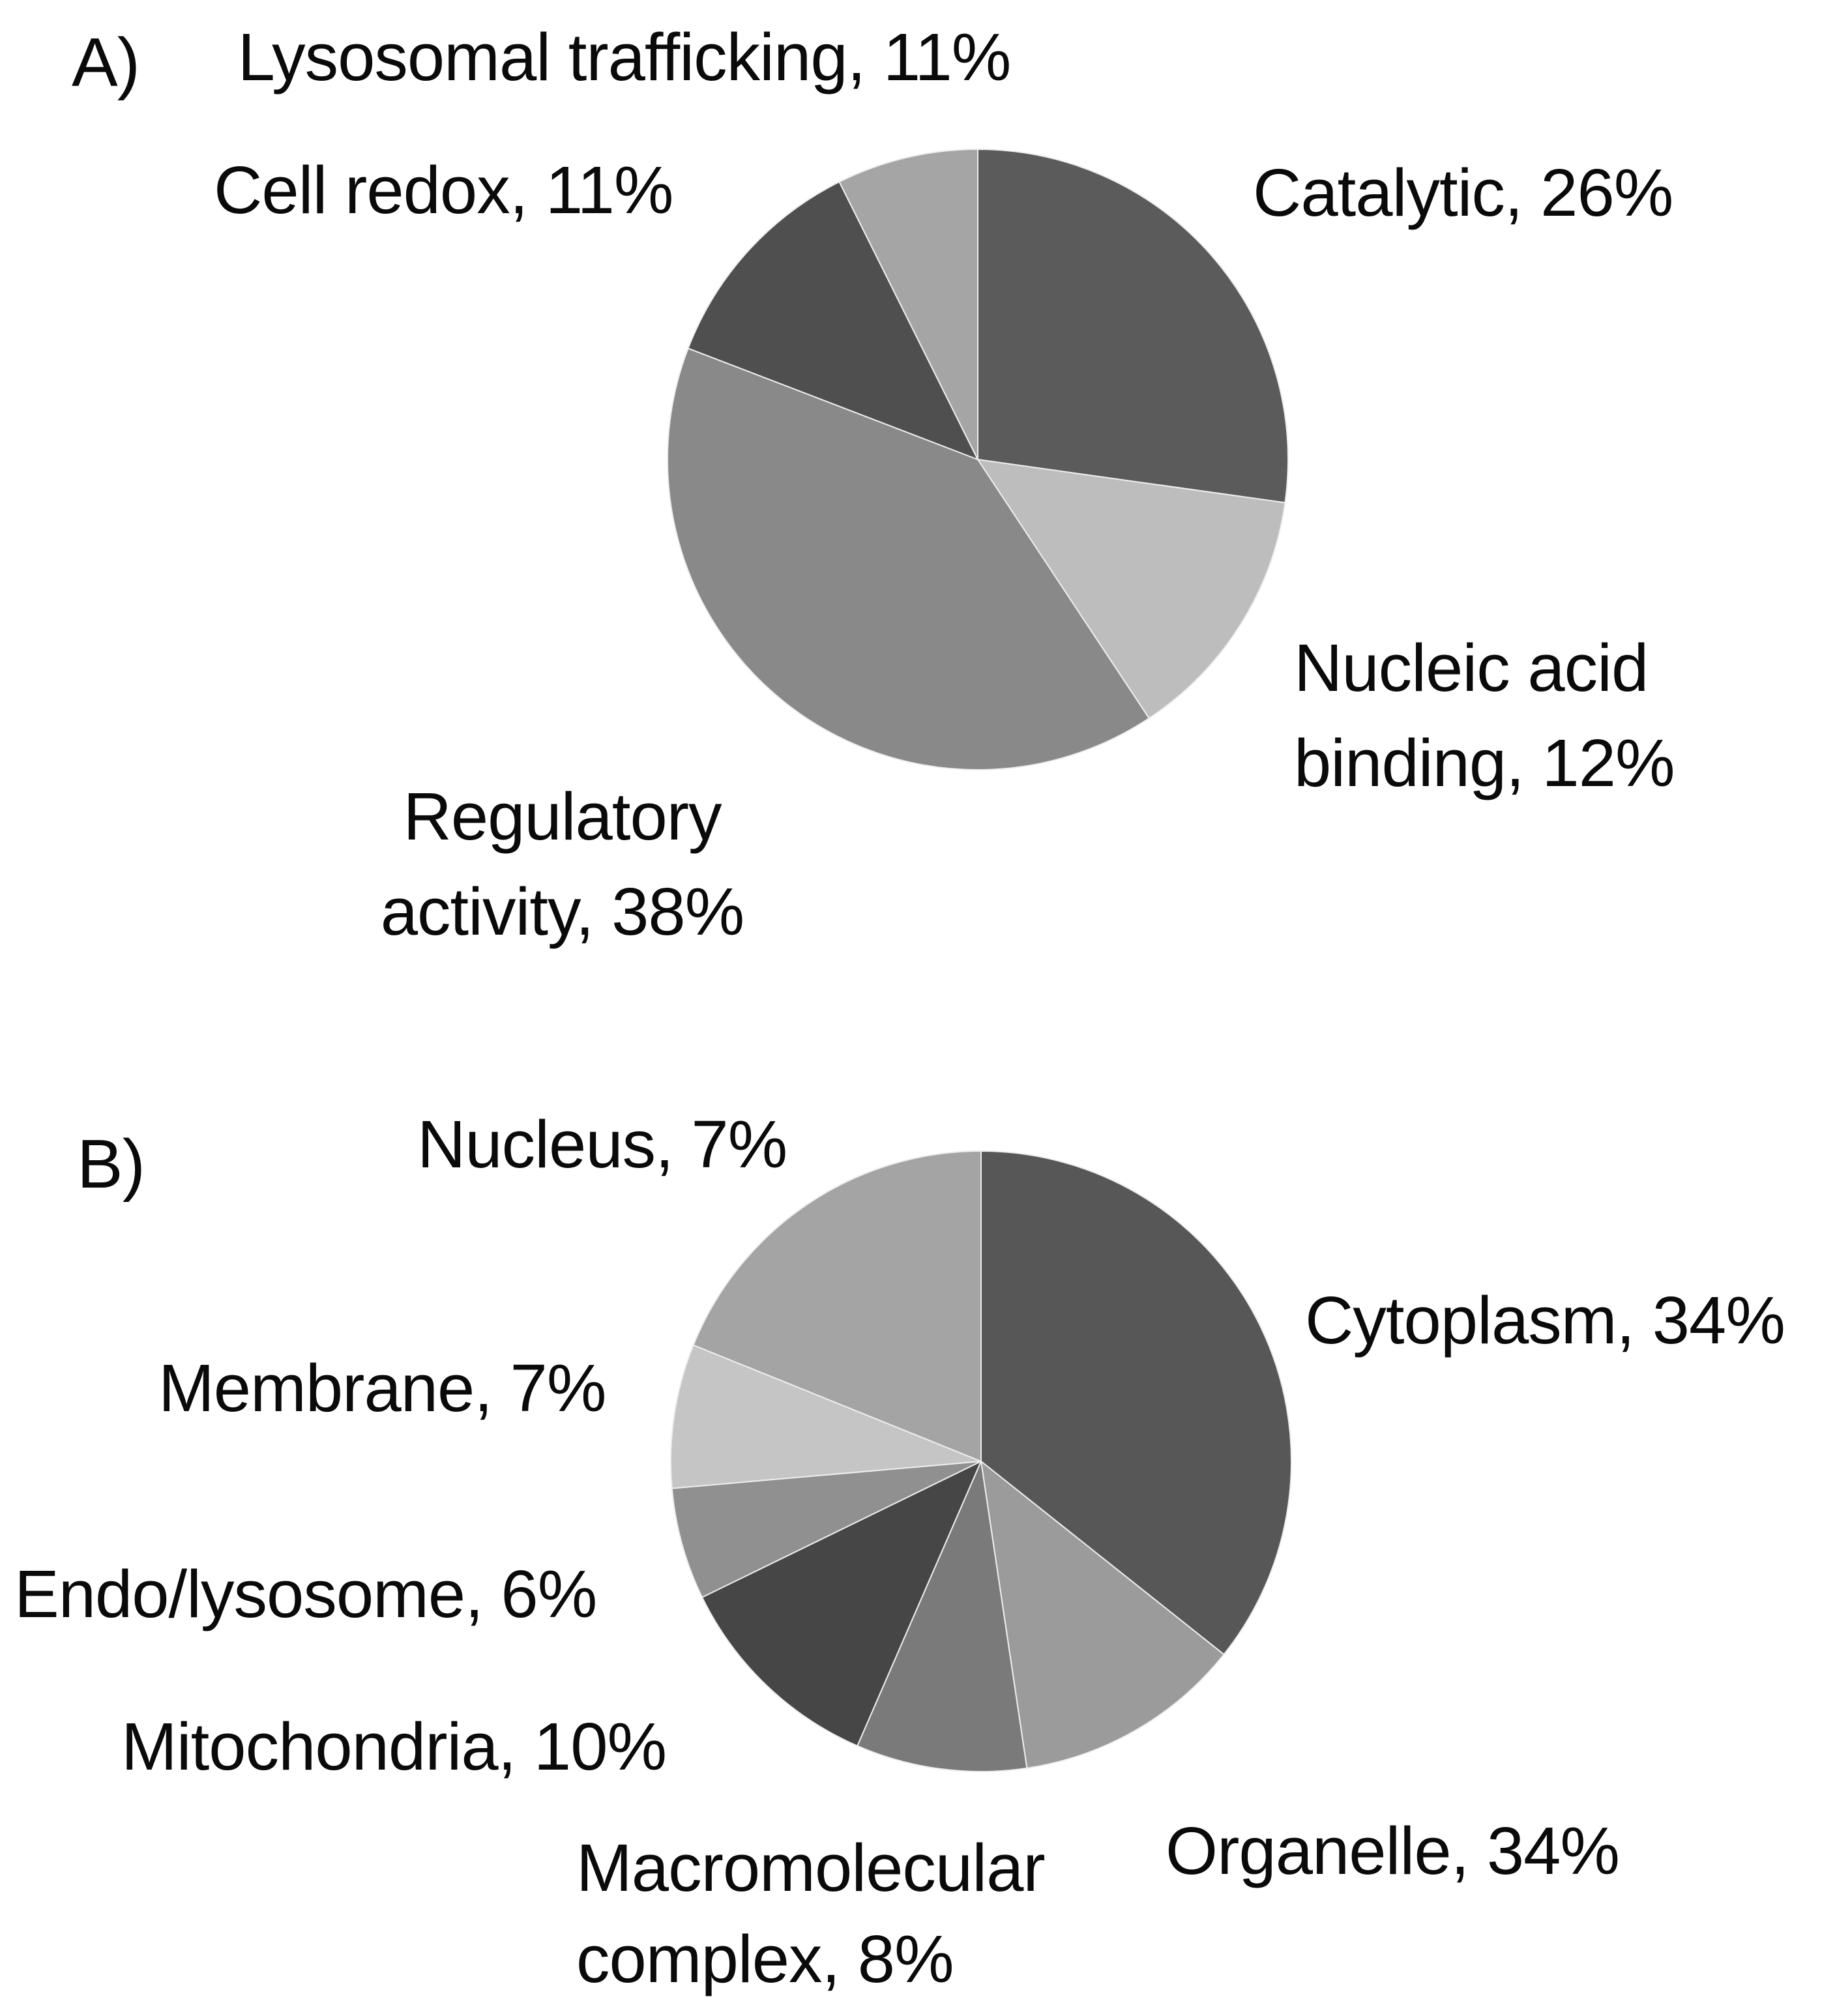  What do you see at coordinates (602, 1144) in the screenshot?
I see `pie-b-label-nucleus: Nucleus, 7%` at bounding box center [602, 1144].